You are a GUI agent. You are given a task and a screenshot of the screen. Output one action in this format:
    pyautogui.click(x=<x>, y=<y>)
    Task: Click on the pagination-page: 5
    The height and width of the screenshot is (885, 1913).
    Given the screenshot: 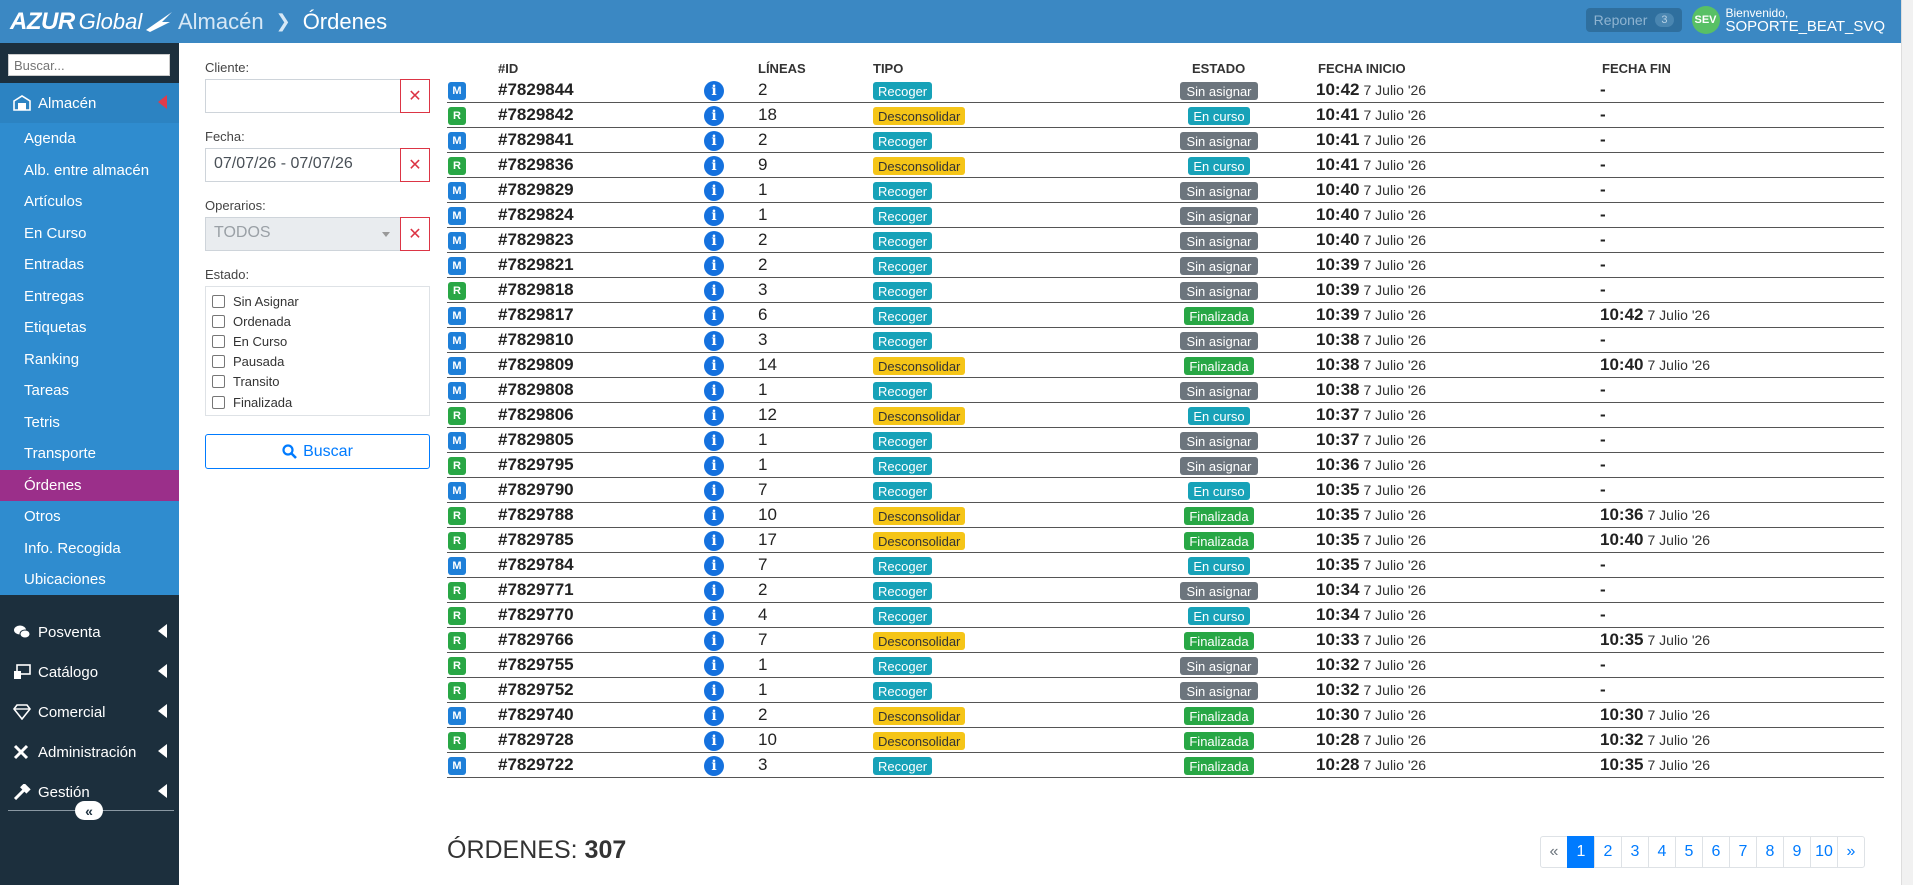 What is the action you would take?
    pyautogui.click(x=1689, y=852)
    